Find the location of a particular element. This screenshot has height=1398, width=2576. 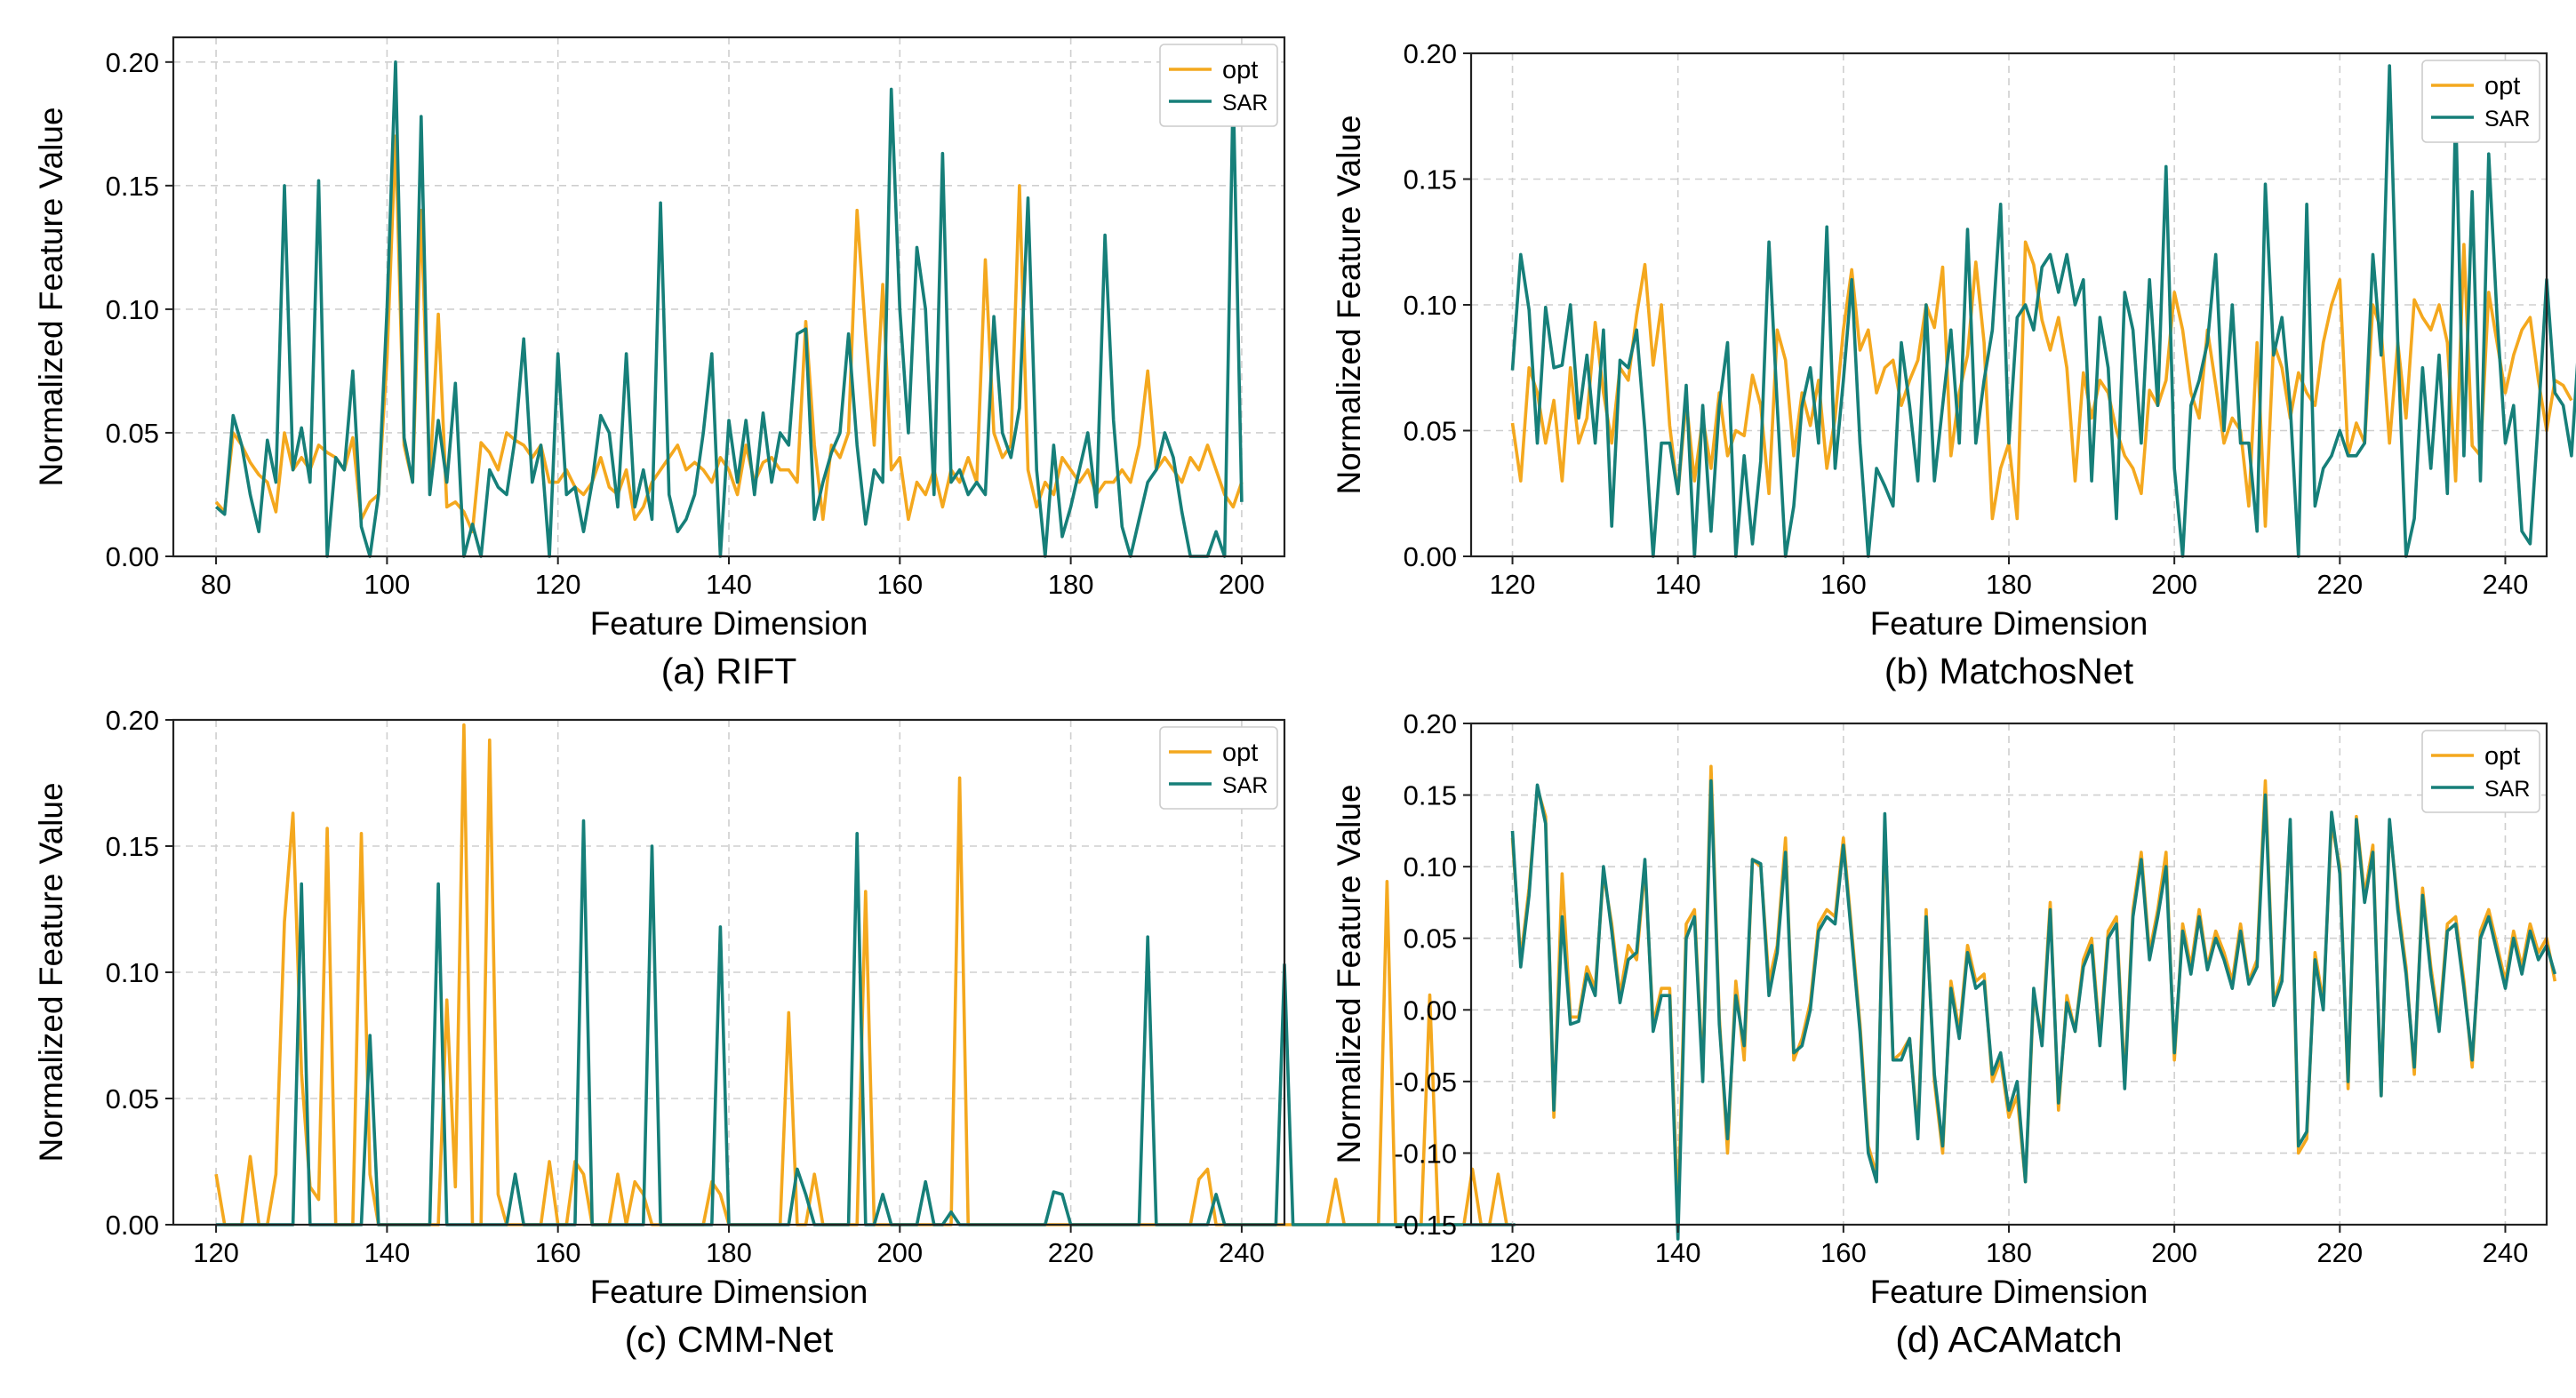

y-tick-label: -0.05 is located at coordinates (1425, 1082).